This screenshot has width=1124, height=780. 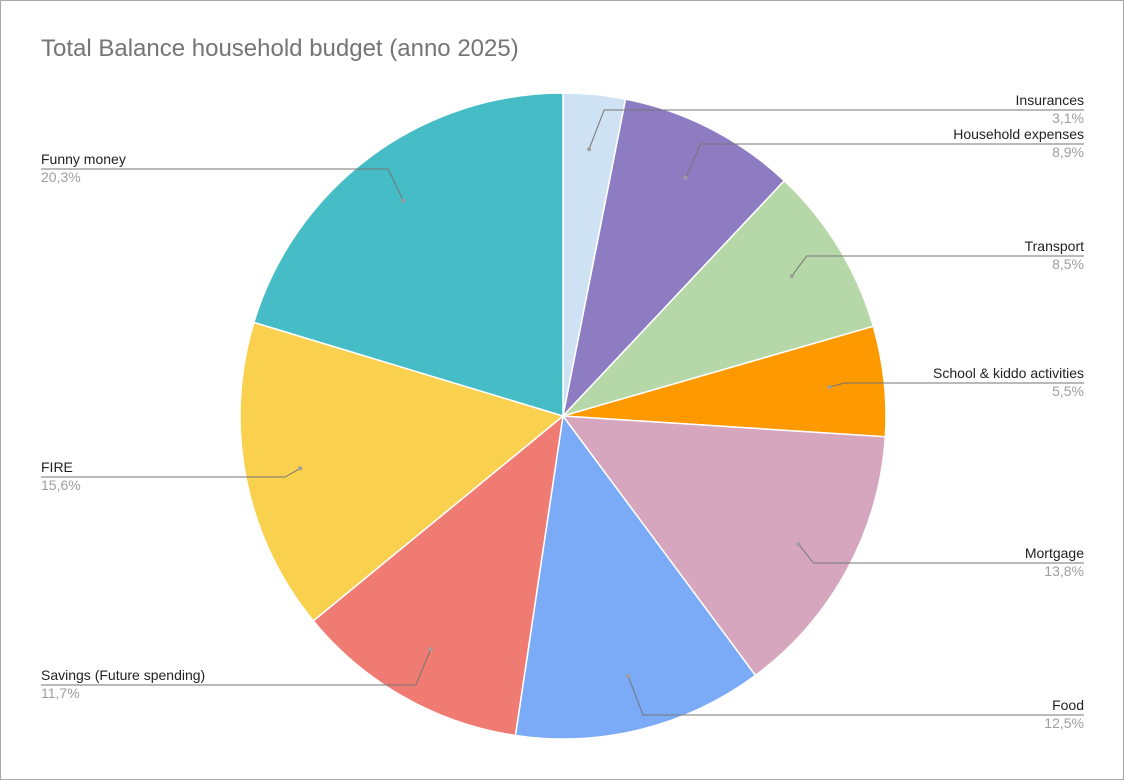 I want to click on leader-dot-household-expenses, so click(x=685, y=177).